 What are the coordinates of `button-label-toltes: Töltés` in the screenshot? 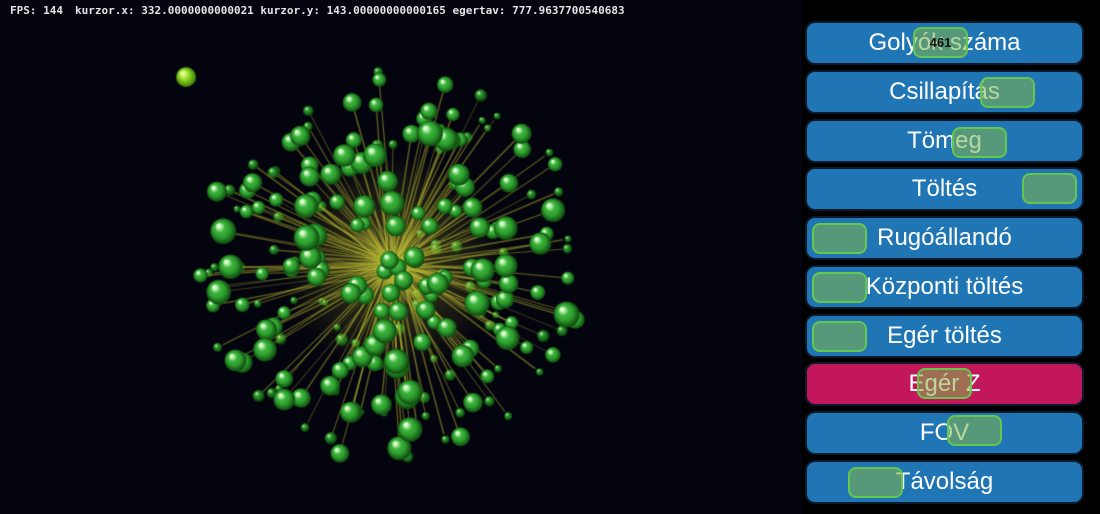 It's located at (944, 188).